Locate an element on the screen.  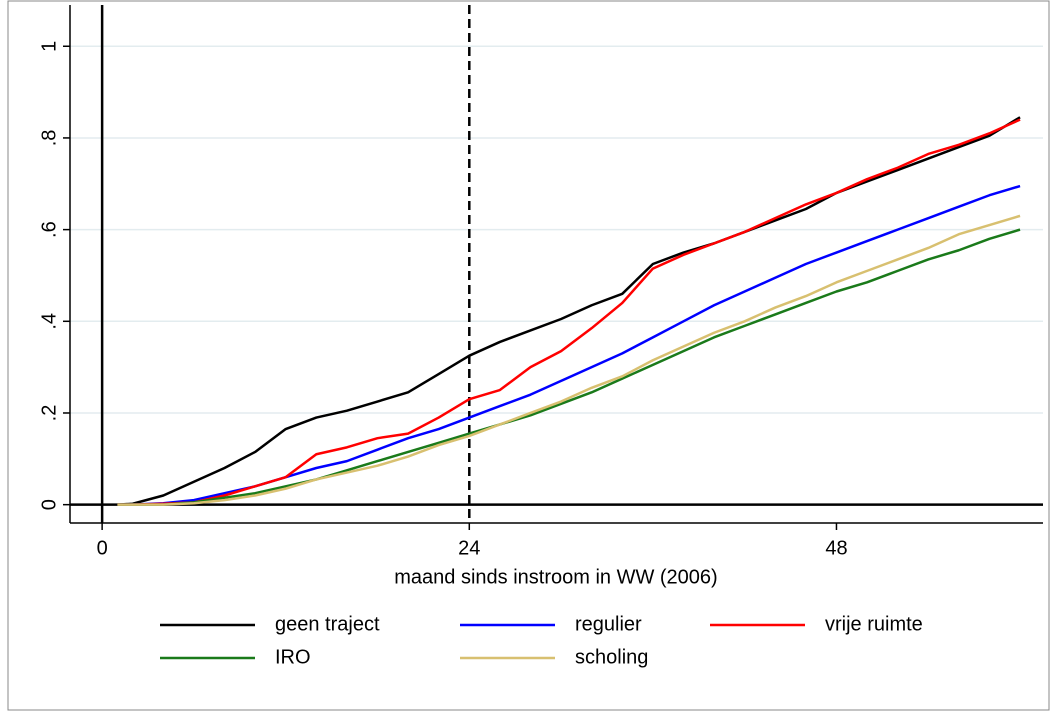
legend-label: scholing is located at coordinates (611, 657).